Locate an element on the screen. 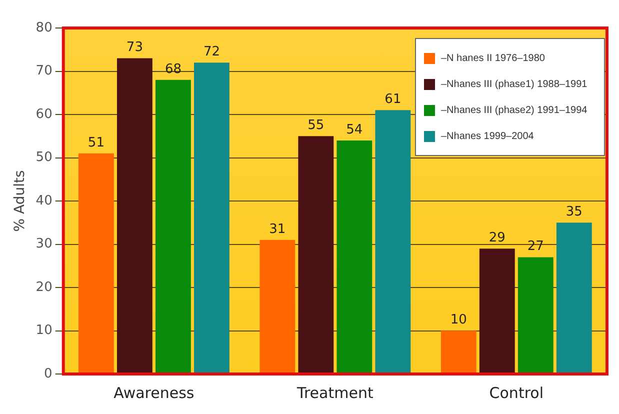  legend-label: –Nhanes III (phase2) 1991–1994 is located at coordinates (514, 110).